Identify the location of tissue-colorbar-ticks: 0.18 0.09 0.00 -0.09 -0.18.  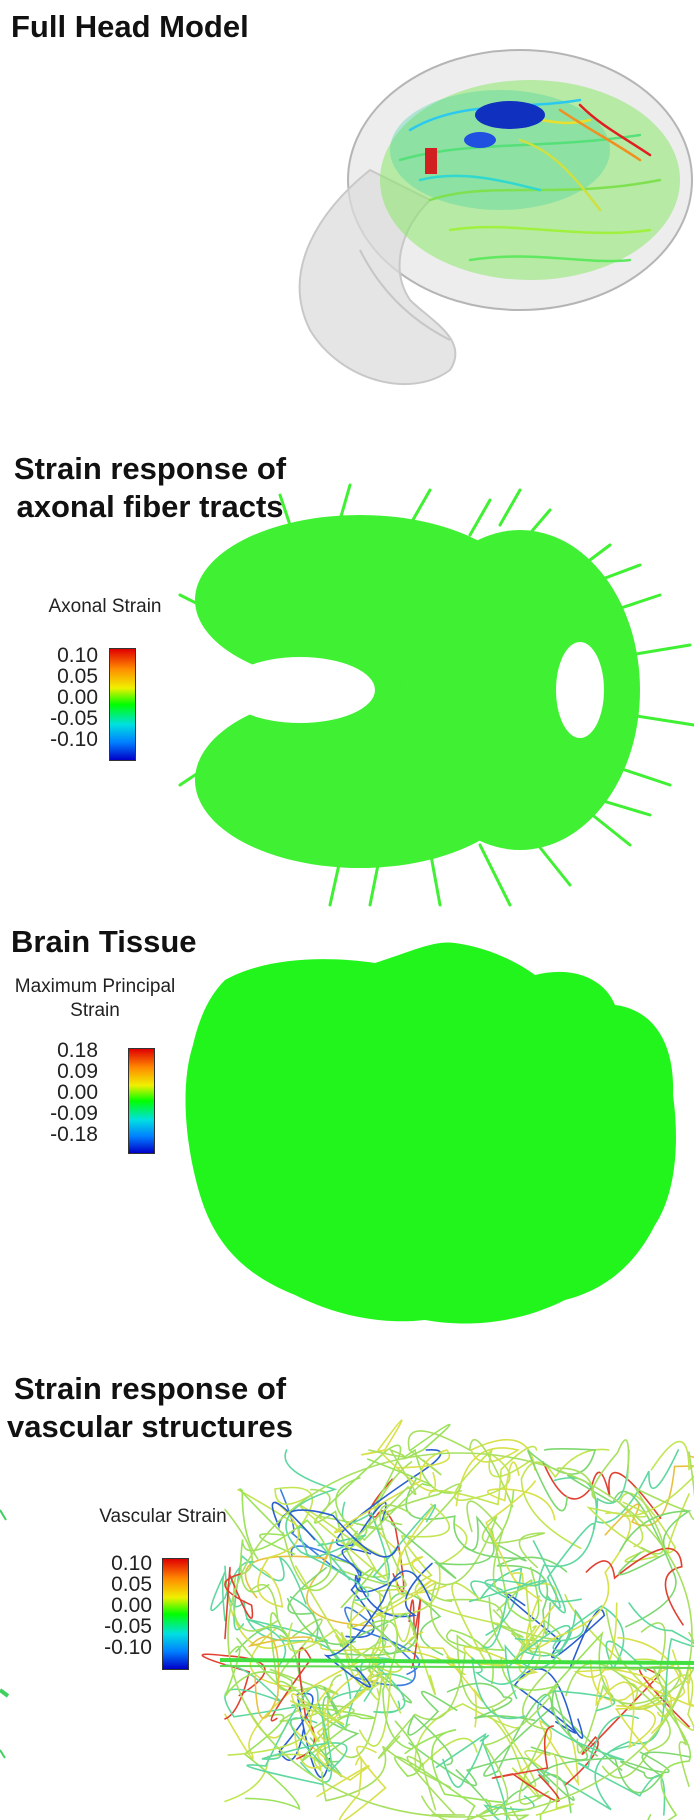
(64, 1092).